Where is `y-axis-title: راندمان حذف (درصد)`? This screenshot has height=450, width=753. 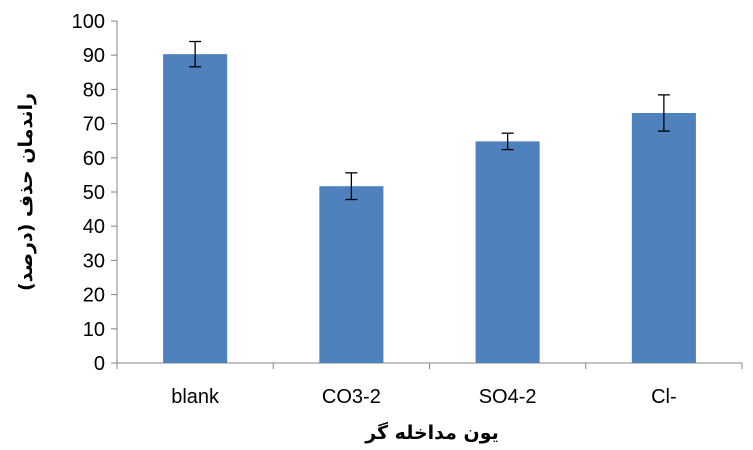 y-axis-title: راندمان حذف (درصد) is located at coordinates (26, 192).